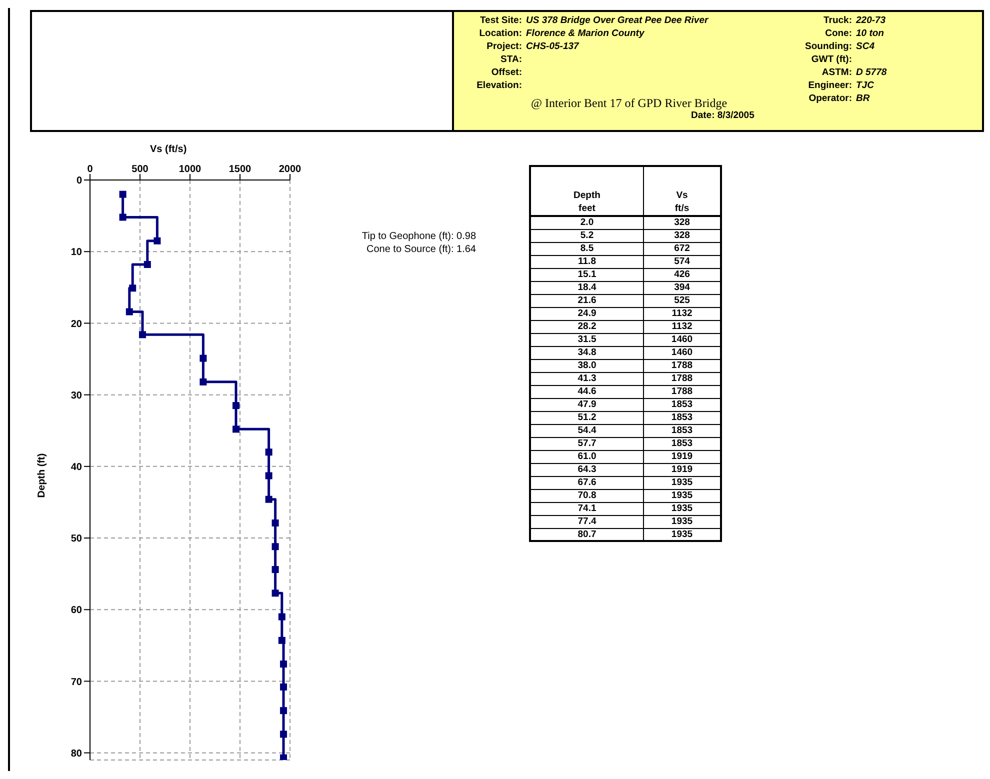 The width and height of the screenshot is (990, 779). I want to click on x-tick-label: 2000, so click(290, 169).